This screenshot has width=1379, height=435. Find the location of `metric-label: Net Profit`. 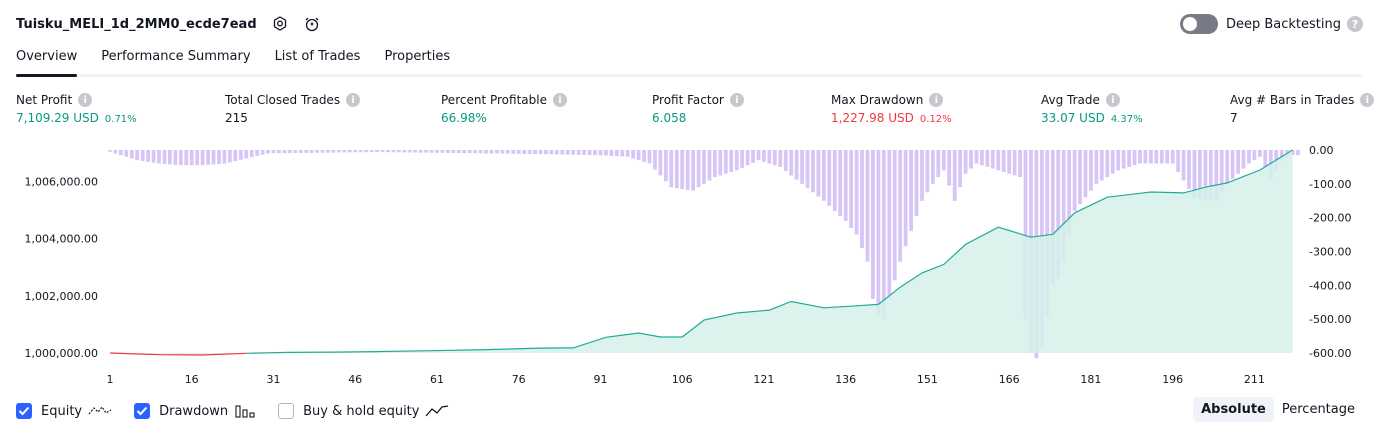

metric-label: Net Profit is located at coordinates (44, 100).